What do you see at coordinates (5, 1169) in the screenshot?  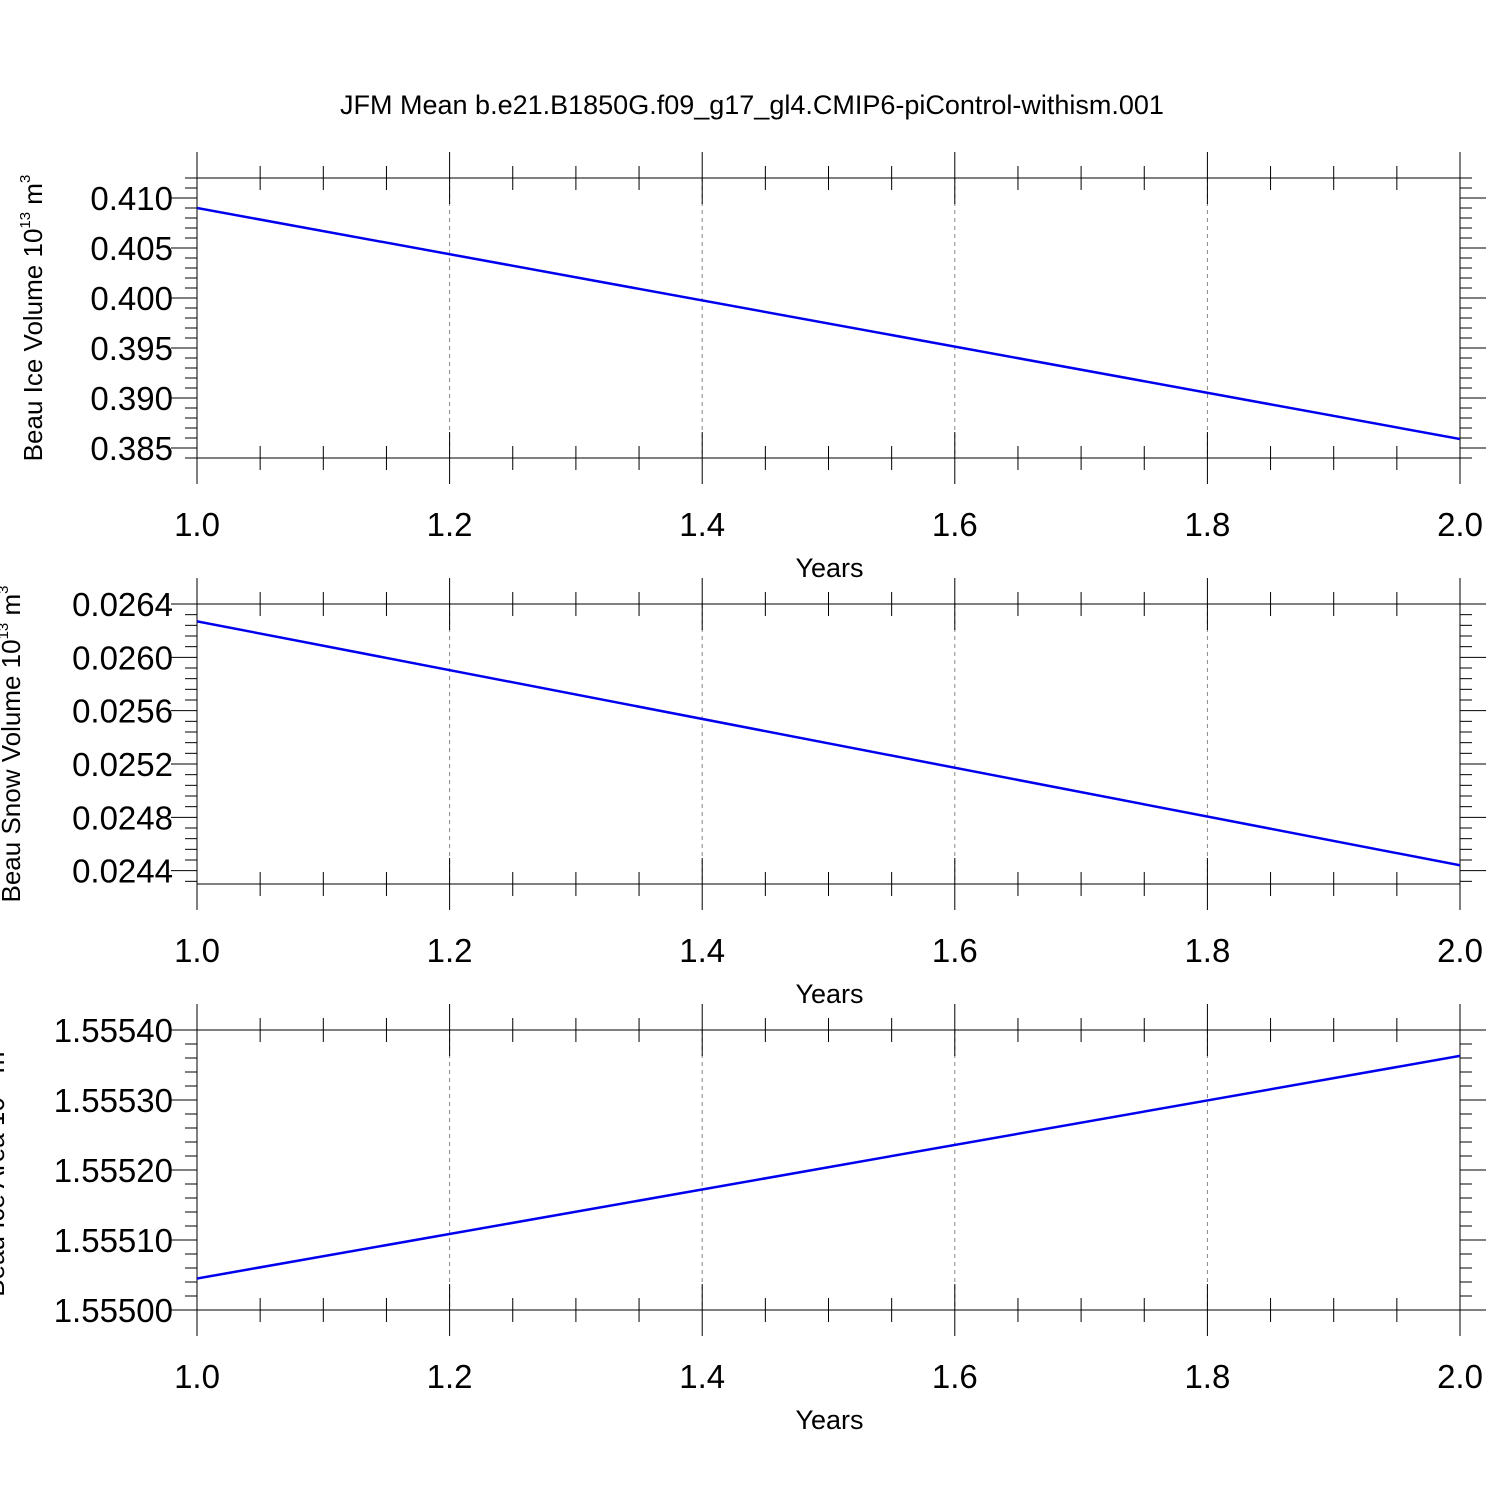 I see `y-axis-label: Beau Ice Area 1013 m2` at bounding box center [5, 1169].